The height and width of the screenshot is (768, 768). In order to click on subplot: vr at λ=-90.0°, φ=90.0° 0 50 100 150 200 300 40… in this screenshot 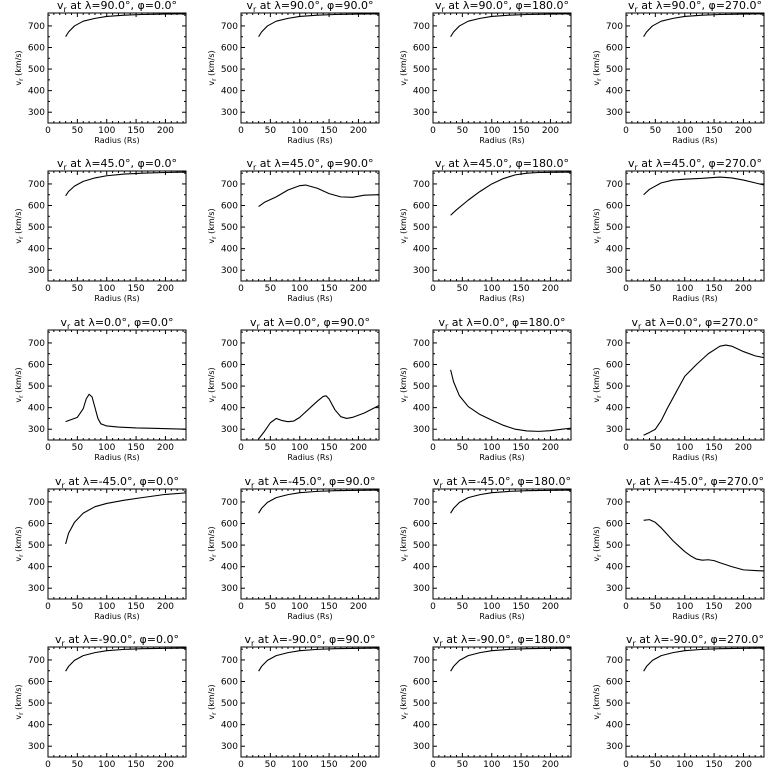, I will do `click(293, 700)`.